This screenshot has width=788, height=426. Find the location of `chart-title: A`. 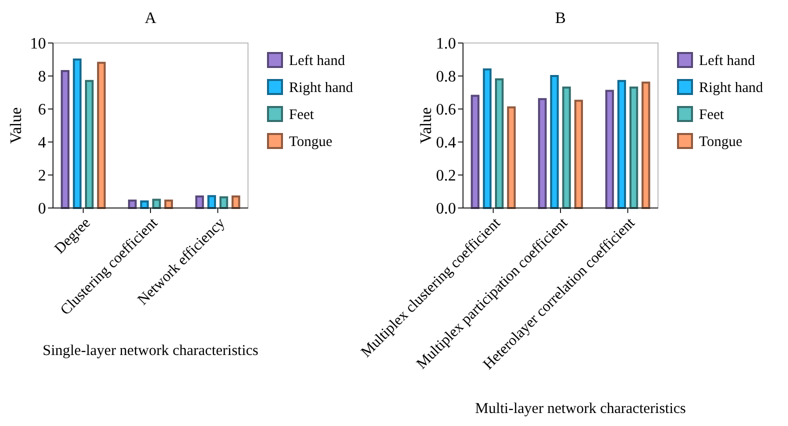

chart-title: A is located at coordinates (150, 18).